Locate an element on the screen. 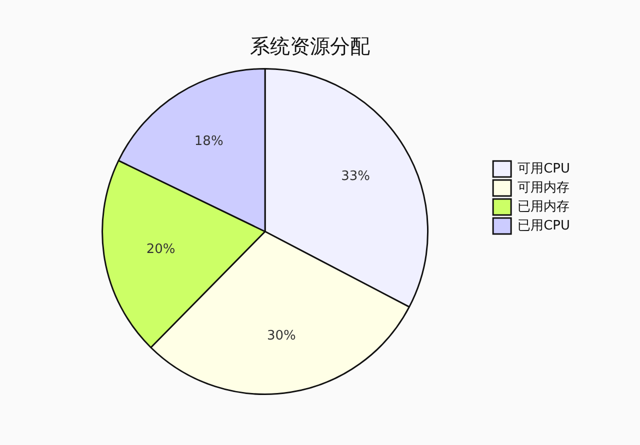  legend-label: 已用内存 is located at coordinates (544, 206).